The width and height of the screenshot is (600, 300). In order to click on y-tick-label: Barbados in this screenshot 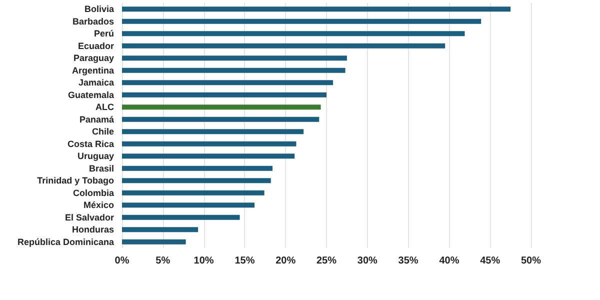, I will do `click(93, 21)`.